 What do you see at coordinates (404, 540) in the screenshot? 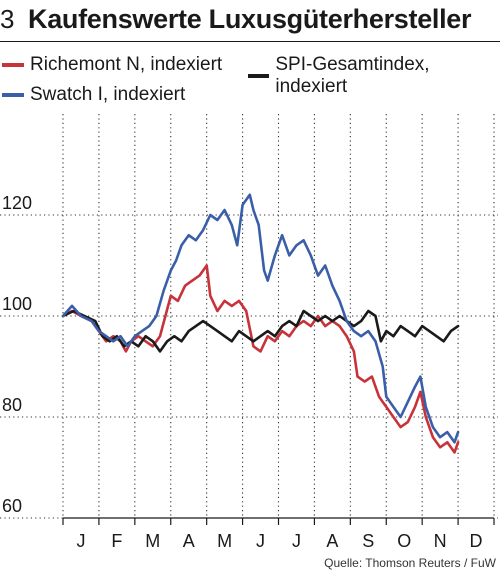
I see `x-tick-label: O` at bounding box center [404, 540].